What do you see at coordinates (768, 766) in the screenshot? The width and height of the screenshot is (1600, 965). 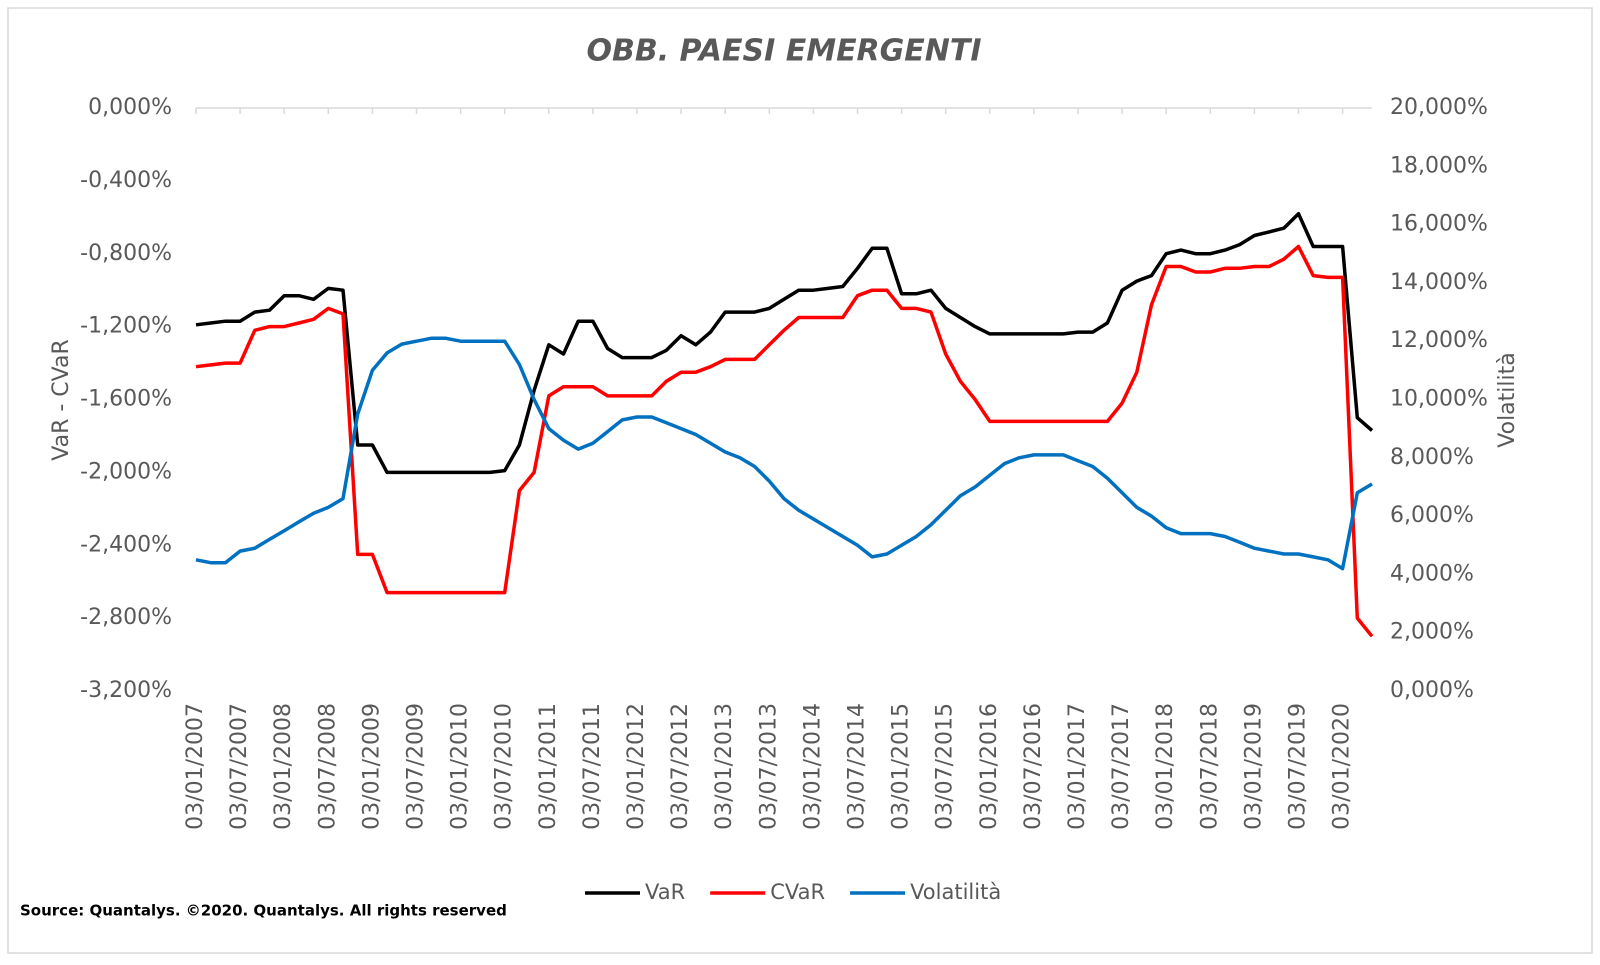 I see `x-tick-label: 03/07/2013` at bounding box center [768, 766].